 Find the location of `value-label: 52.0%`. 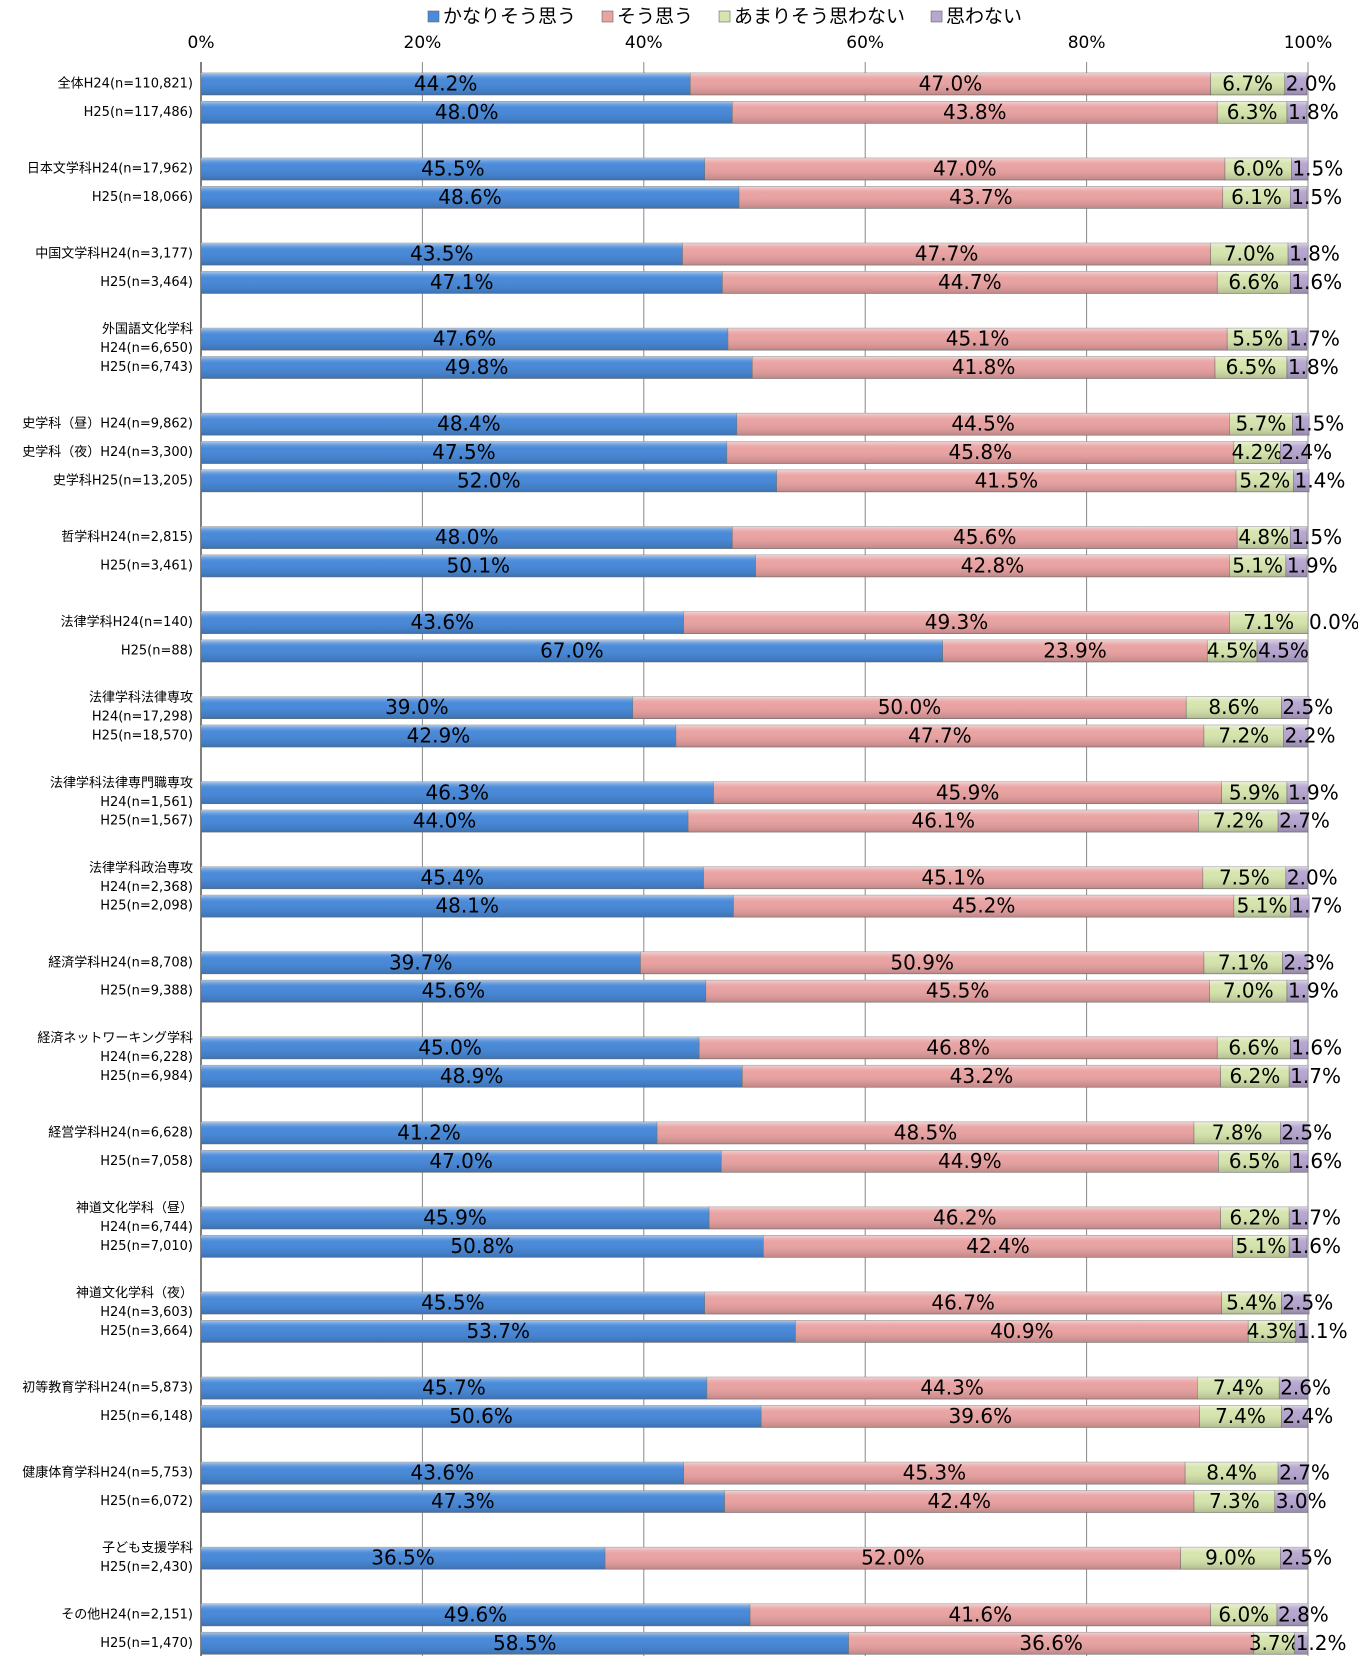

value-label: 52.0% is located at coordinates (893, 1558).